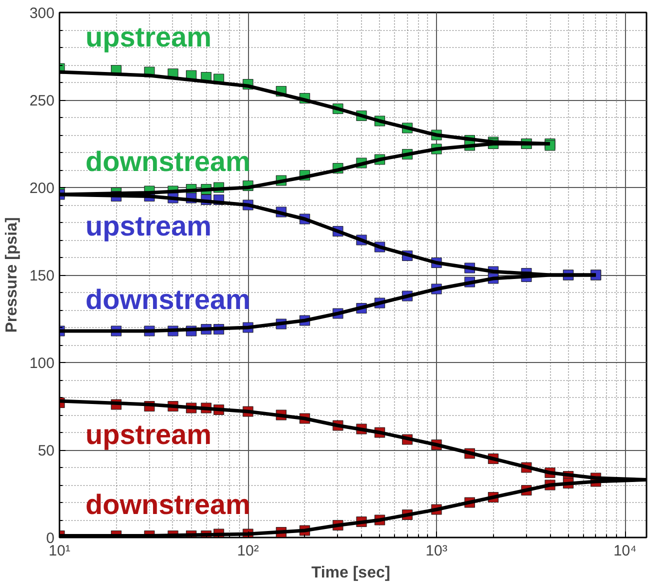  What do you see at coordinates (42, 101) in the screenshot?
I see `y-tick-label: 250` at bounding box center [42, 101].